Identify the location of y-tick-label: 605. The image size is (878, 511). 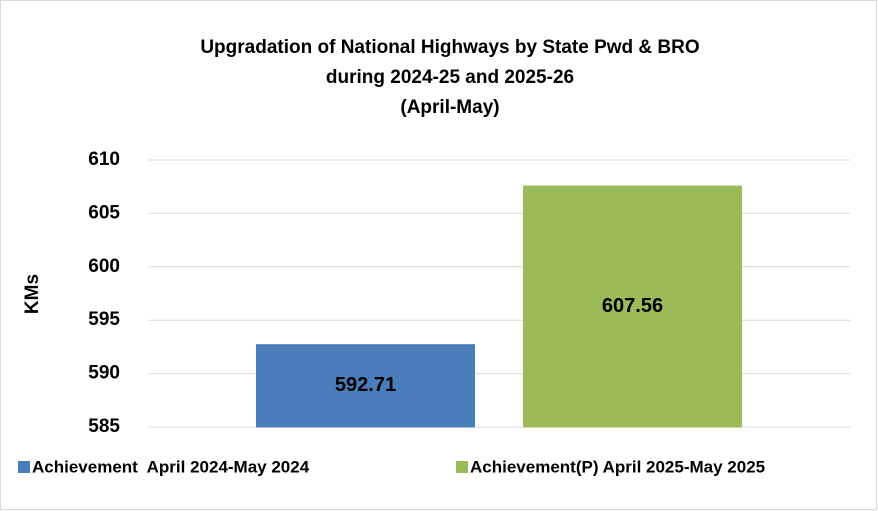
(104, 212).